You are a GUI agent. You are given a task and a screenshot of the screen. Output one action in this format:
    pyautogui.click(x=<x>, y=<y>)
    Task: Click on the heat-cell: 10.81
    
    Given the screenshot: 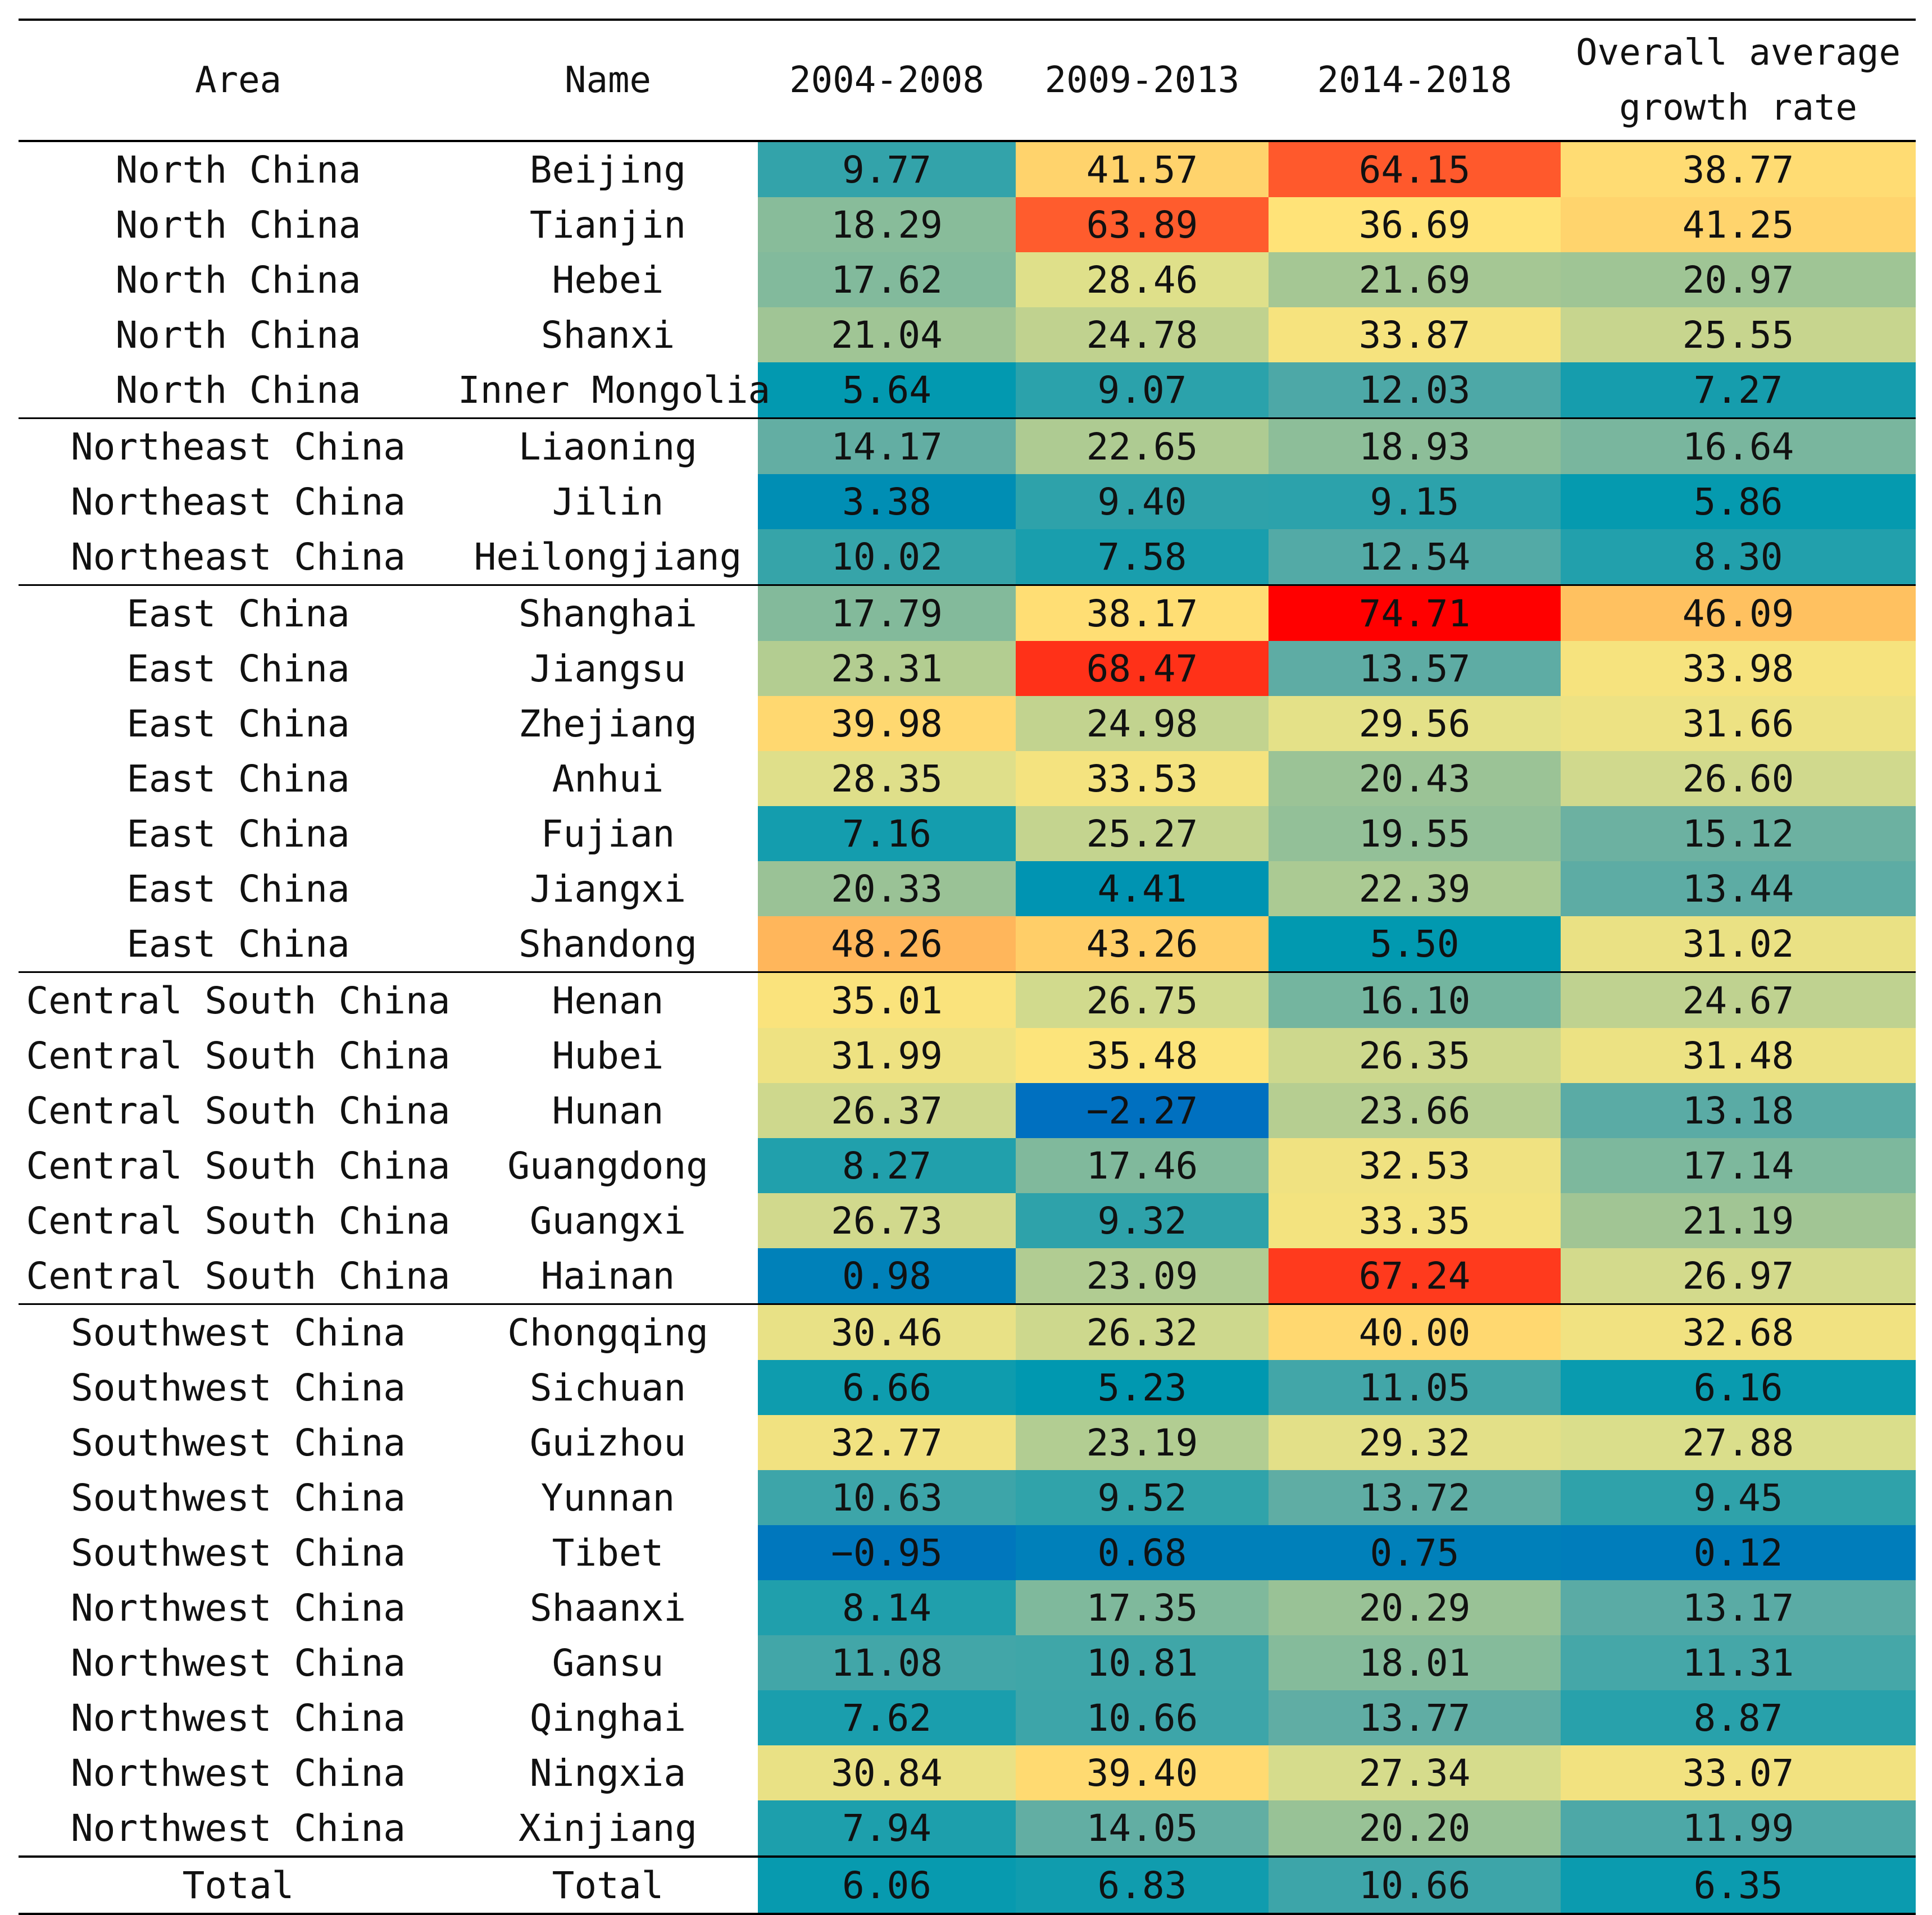 What is the action you would take?
    pyautogui.click(x=1142, y=1662)
    